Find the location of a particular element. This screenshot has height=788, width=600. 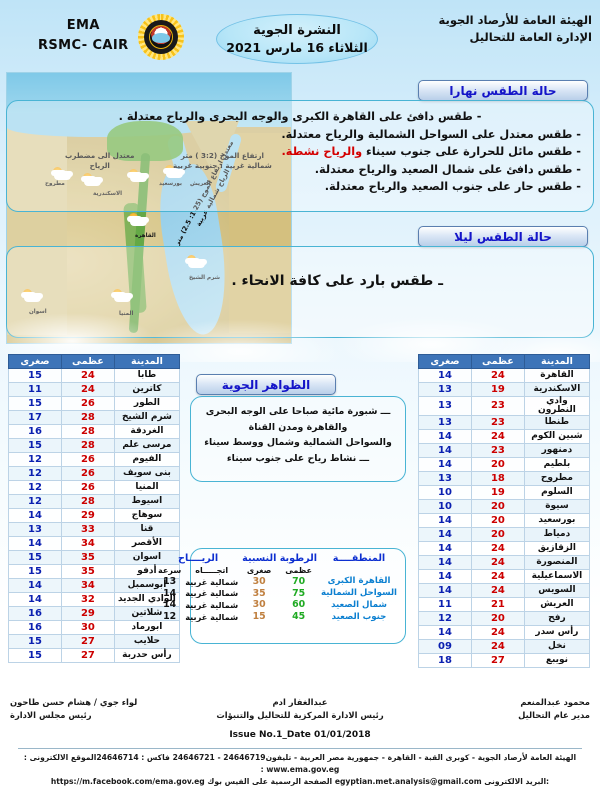

map-weather-icon-delta is located at coordinates (137, 175).